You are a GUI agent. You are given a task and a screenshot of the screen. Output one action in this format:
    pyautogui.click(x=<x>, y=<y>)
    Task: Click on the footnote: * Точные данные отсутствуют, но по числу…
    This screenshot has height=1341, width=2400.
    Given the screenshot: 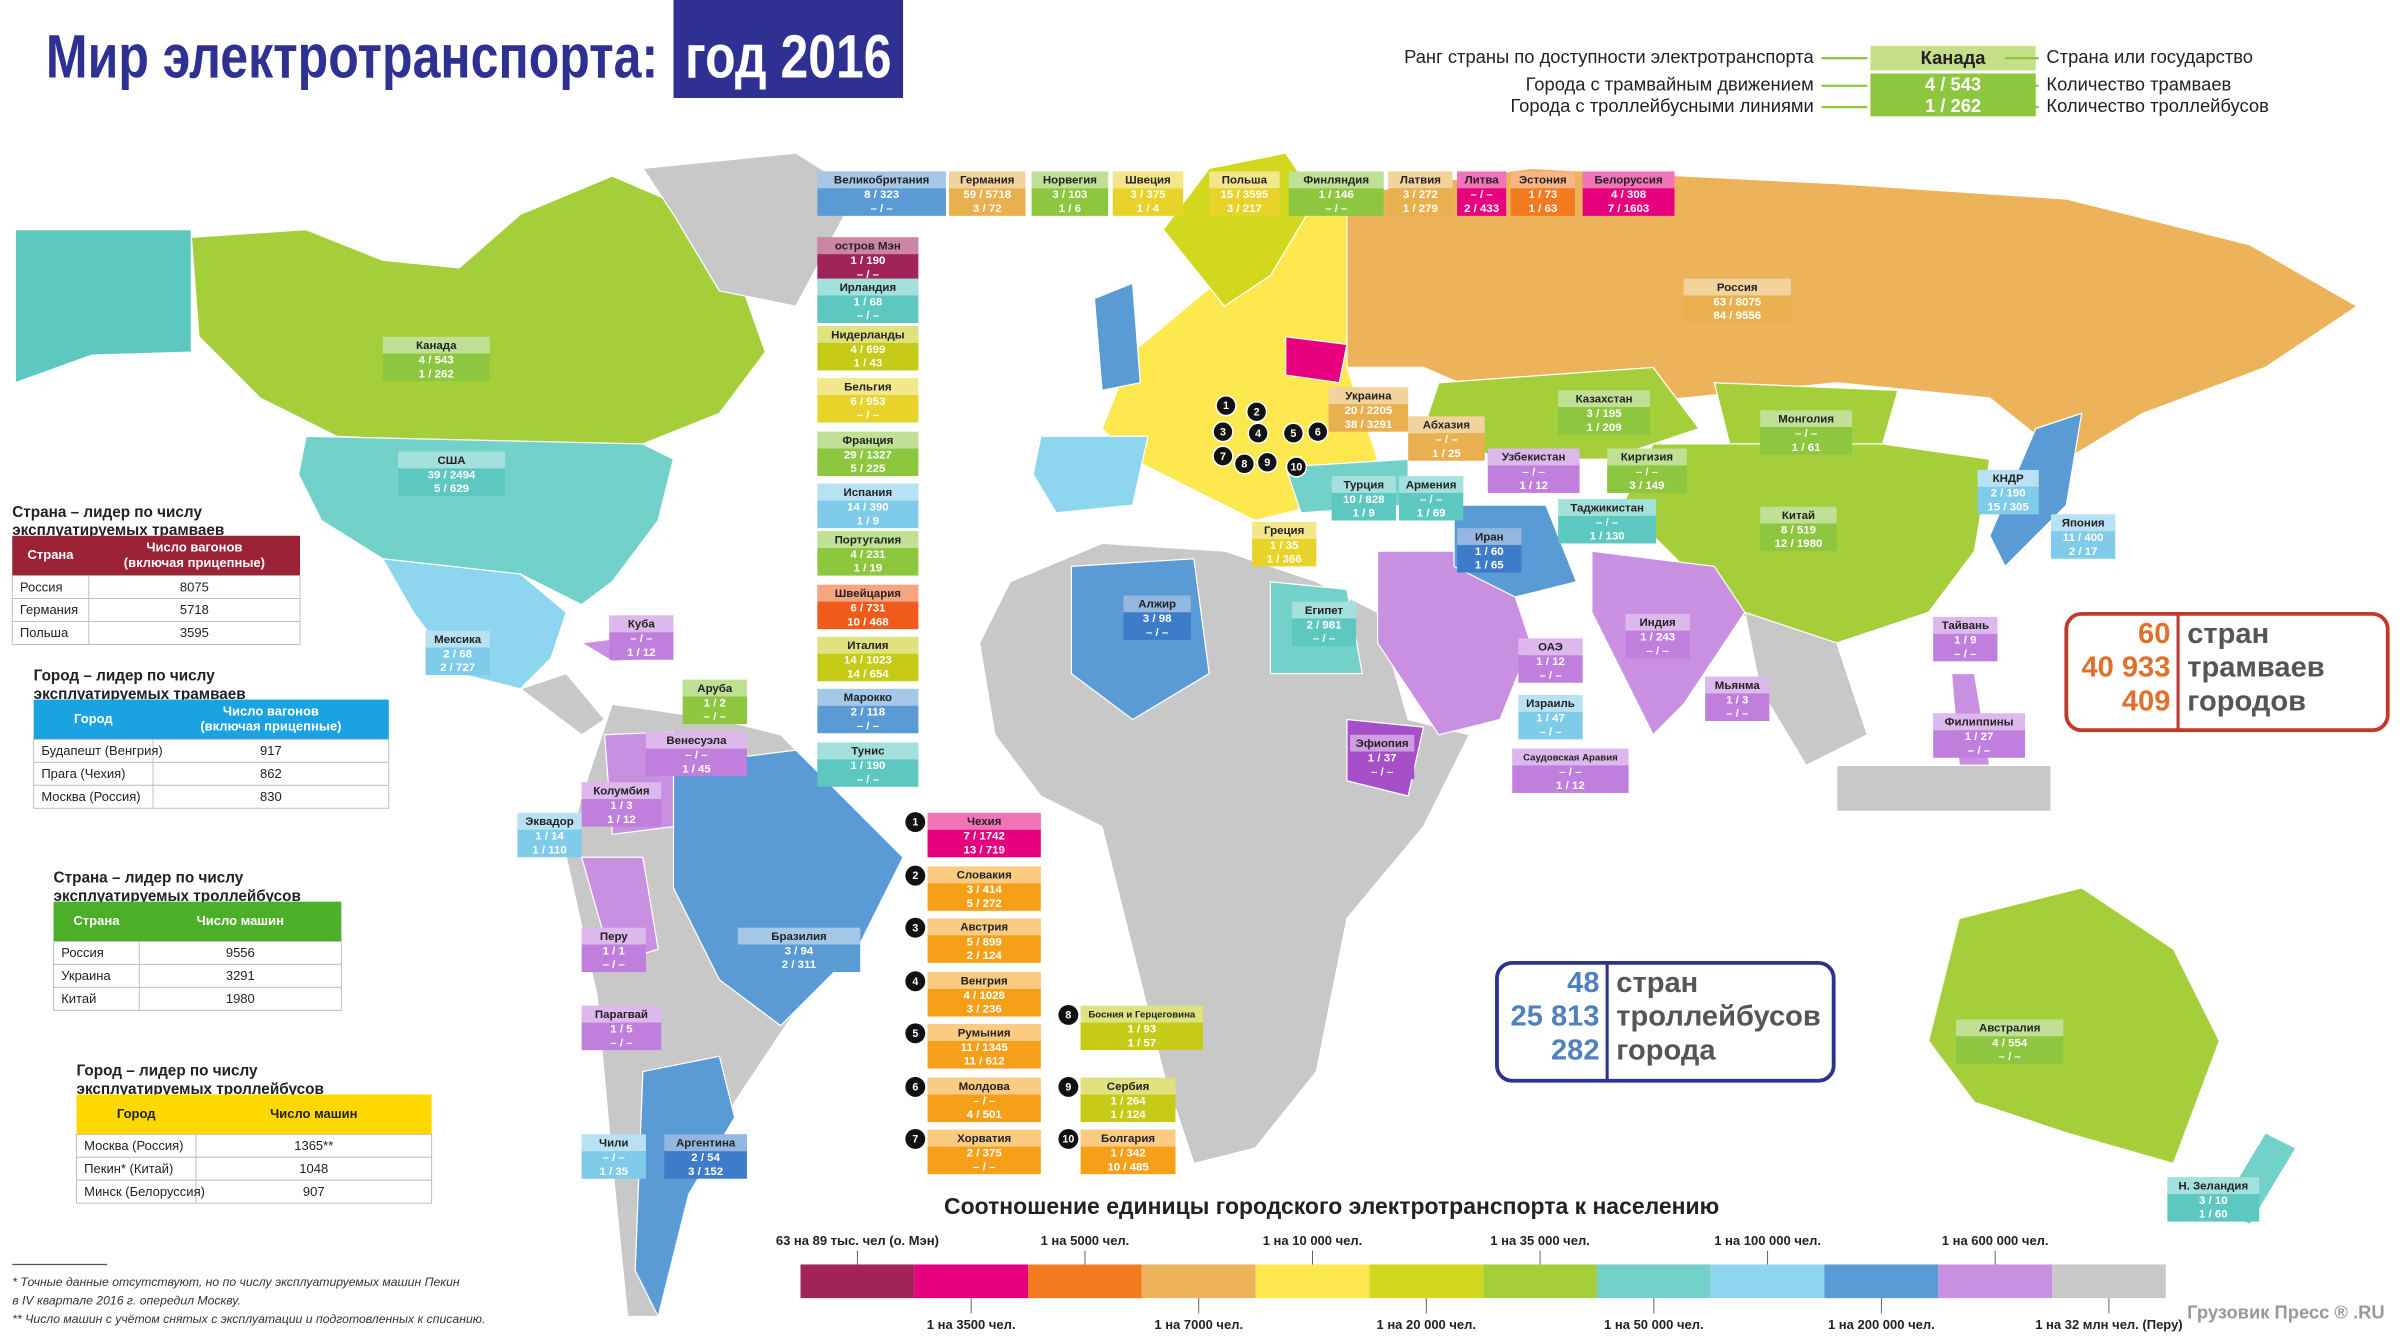 What is the action you would take?
    pyautogui.click(x=236, y=1282)
    